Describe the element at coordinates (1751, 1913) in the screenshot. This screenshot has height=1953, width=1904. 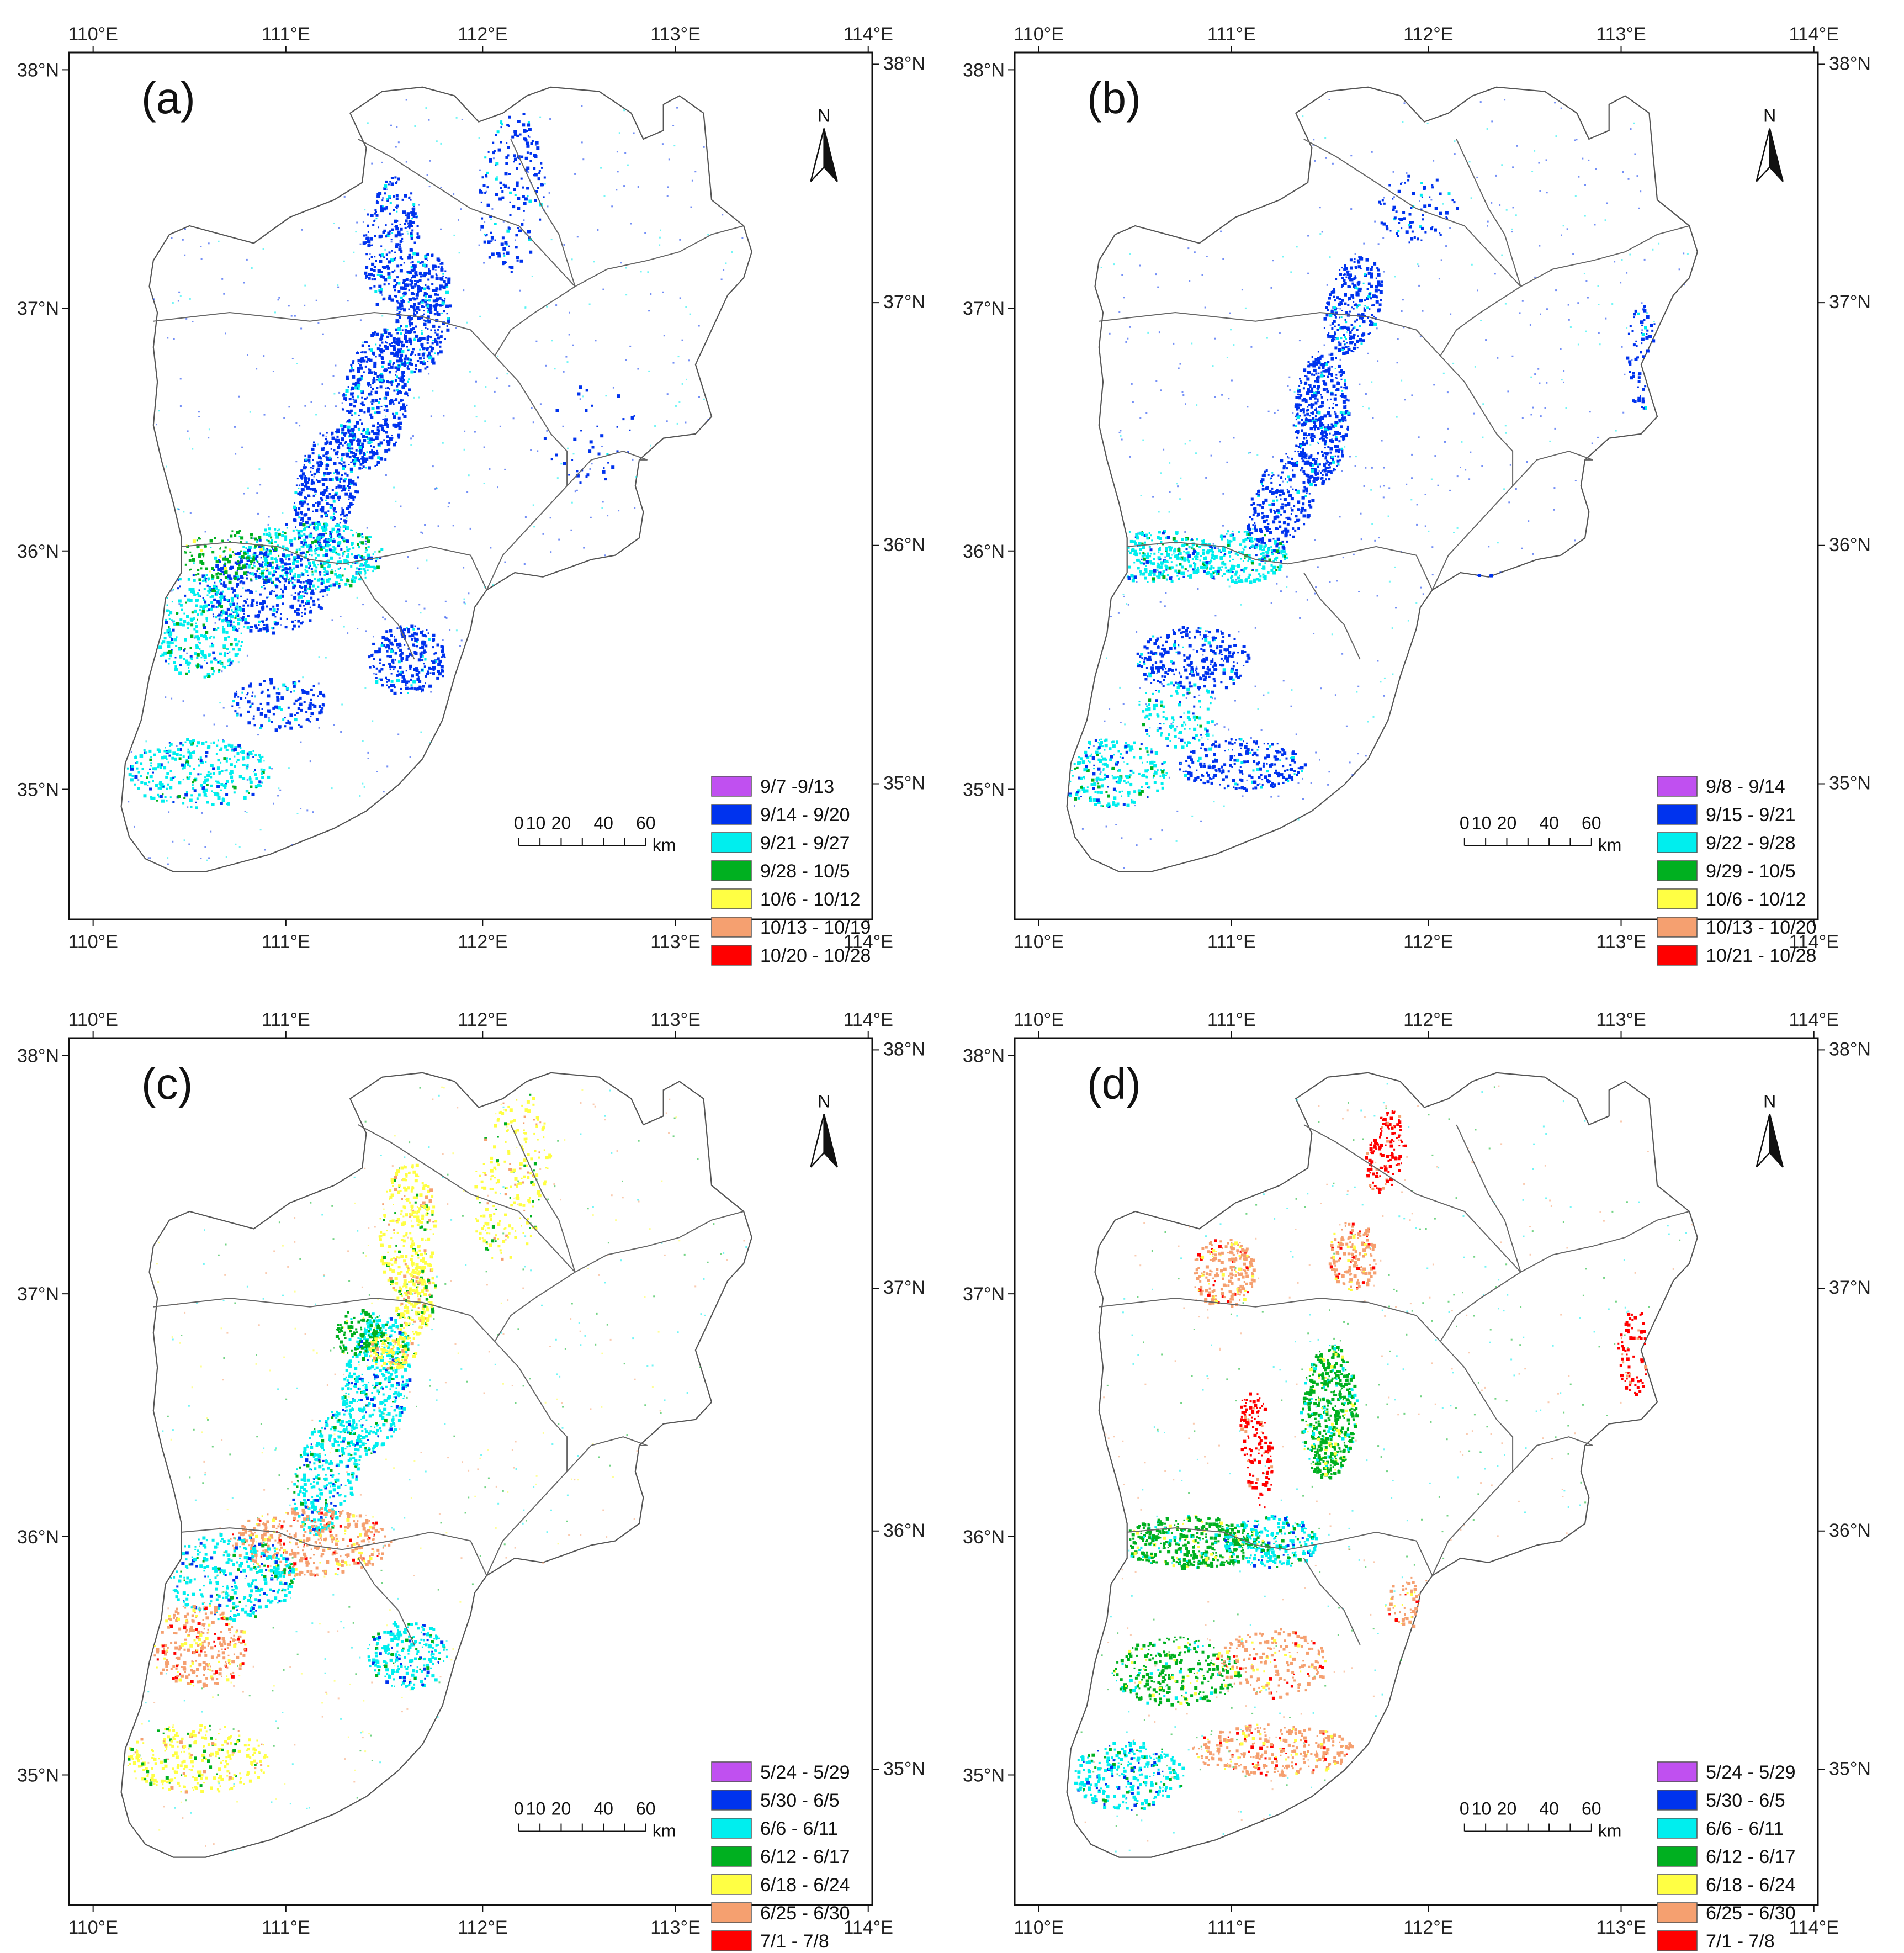
I see `legend-label: 6/25 - 6/30` at that location.